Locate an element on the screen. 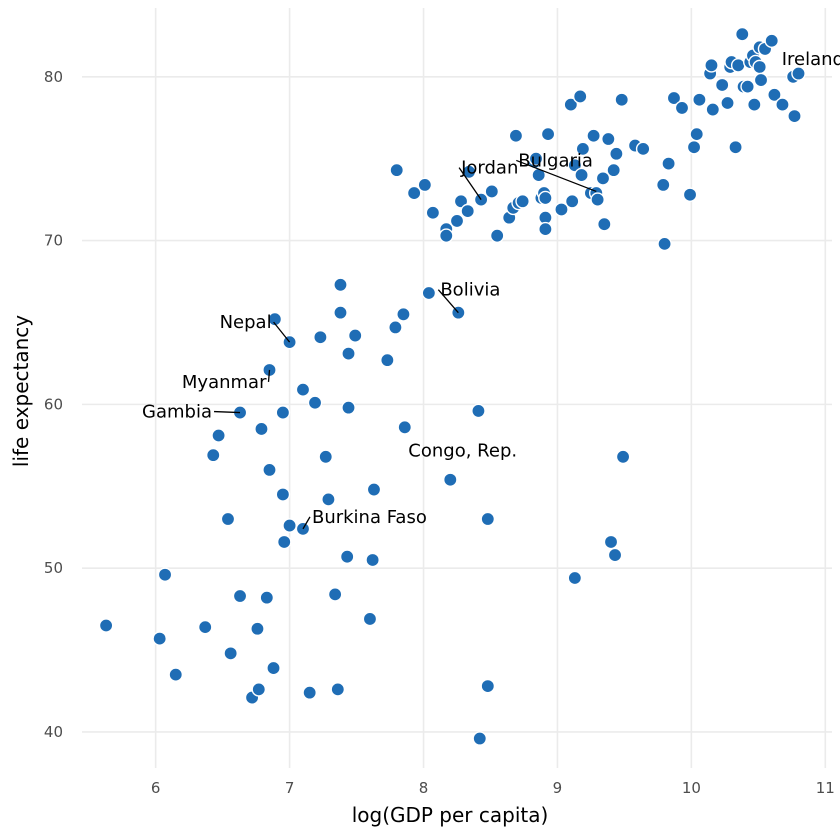  y-axis-title: life expectancy is located at coordinates (21, 391).